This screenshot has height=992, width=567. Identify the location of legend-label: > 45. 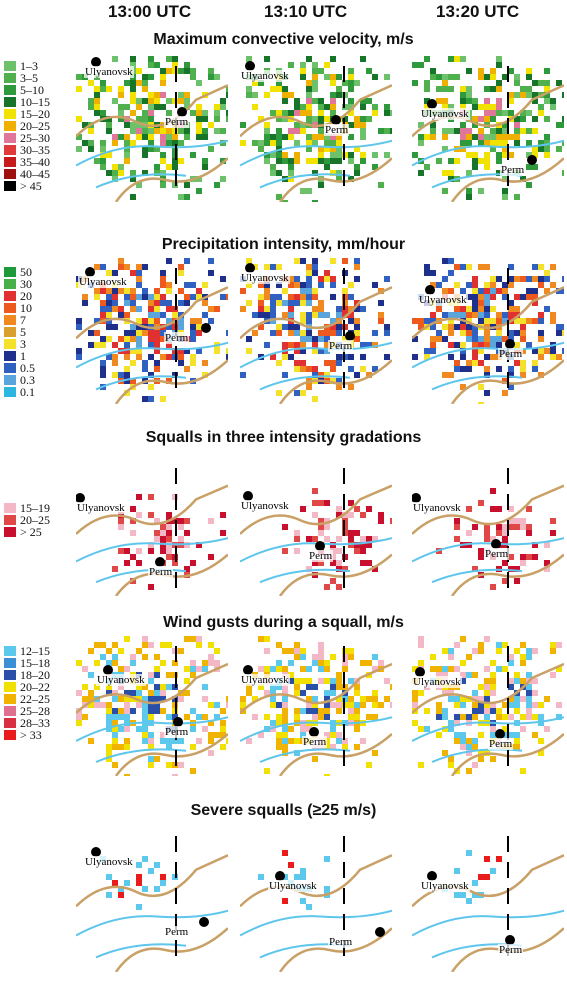
(31, 186).